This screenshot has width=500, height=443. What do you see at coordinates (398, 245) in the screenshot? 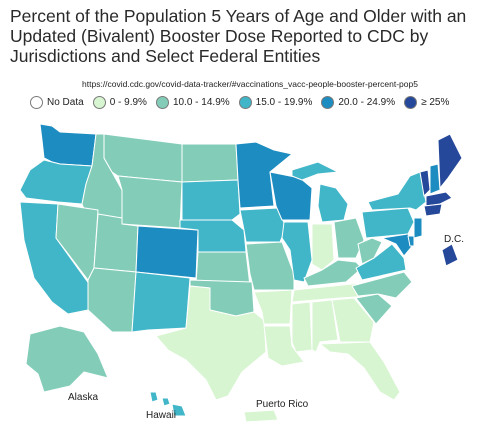
I see `state-maryland` at bounding box center [398, 245].